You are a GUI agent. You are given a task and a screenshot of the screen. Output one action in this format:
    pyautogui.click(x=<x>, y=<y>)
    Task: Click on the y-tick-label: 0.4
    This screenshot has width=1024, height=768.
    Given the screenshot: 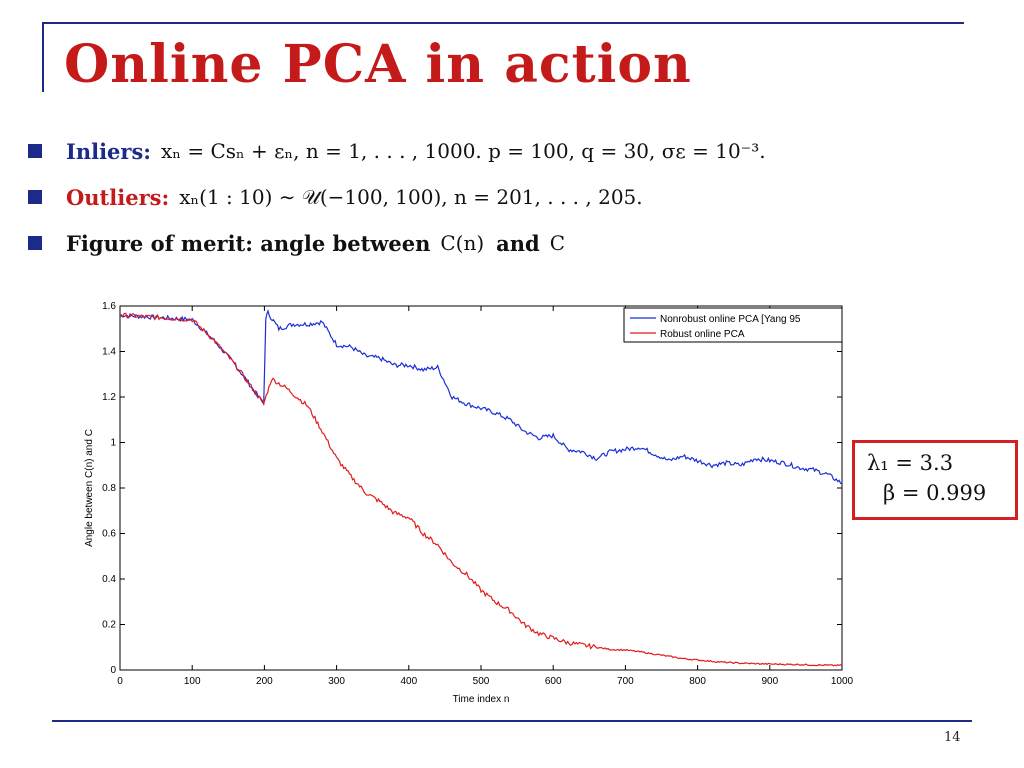 What is the action you would take?
    pyautogui.click(x=109, y=579)
    